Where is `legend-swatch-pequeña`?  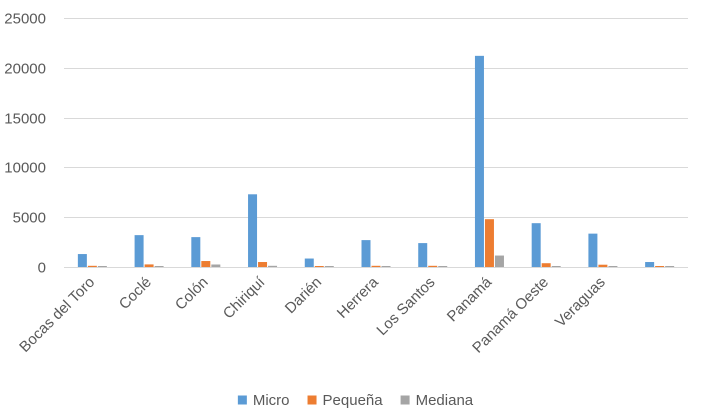 legend-swatch-pequeña is located at coordinates (312, 400).